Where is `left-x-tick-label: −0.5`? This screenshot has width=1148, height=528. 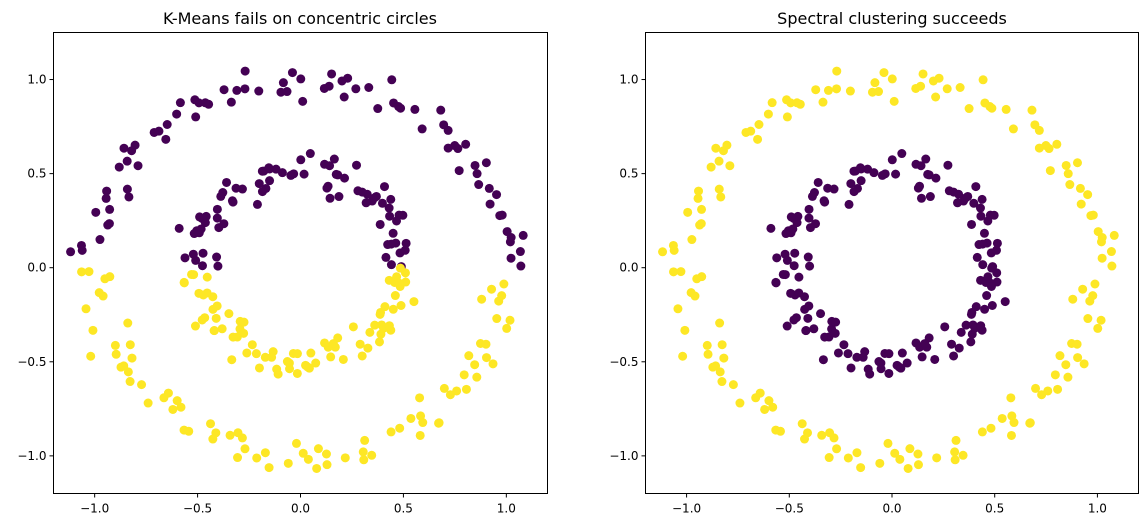 left-x-tick-label: −0.5 is located at coordinates (197, 509).